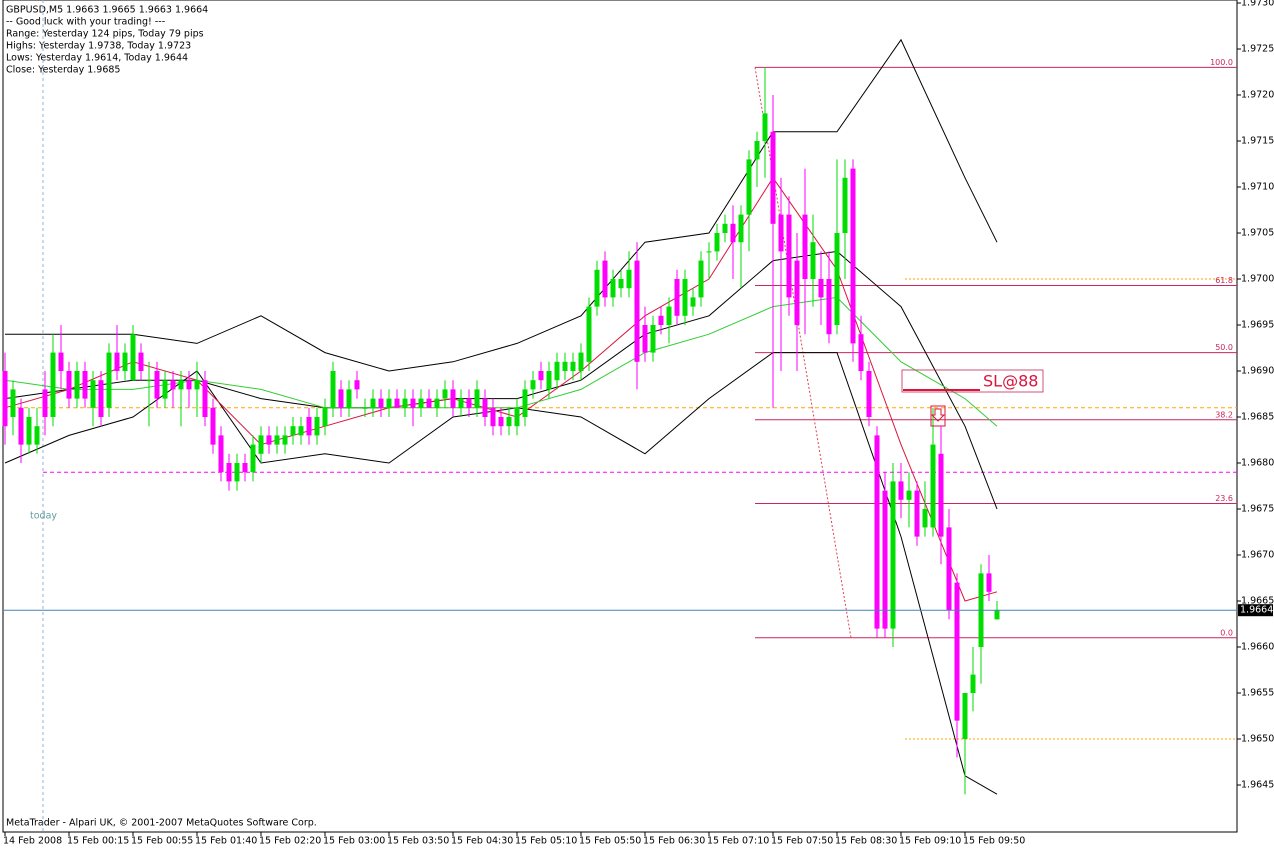  I want to click on y-tick-label: 1.9665, so click(1257, 601).